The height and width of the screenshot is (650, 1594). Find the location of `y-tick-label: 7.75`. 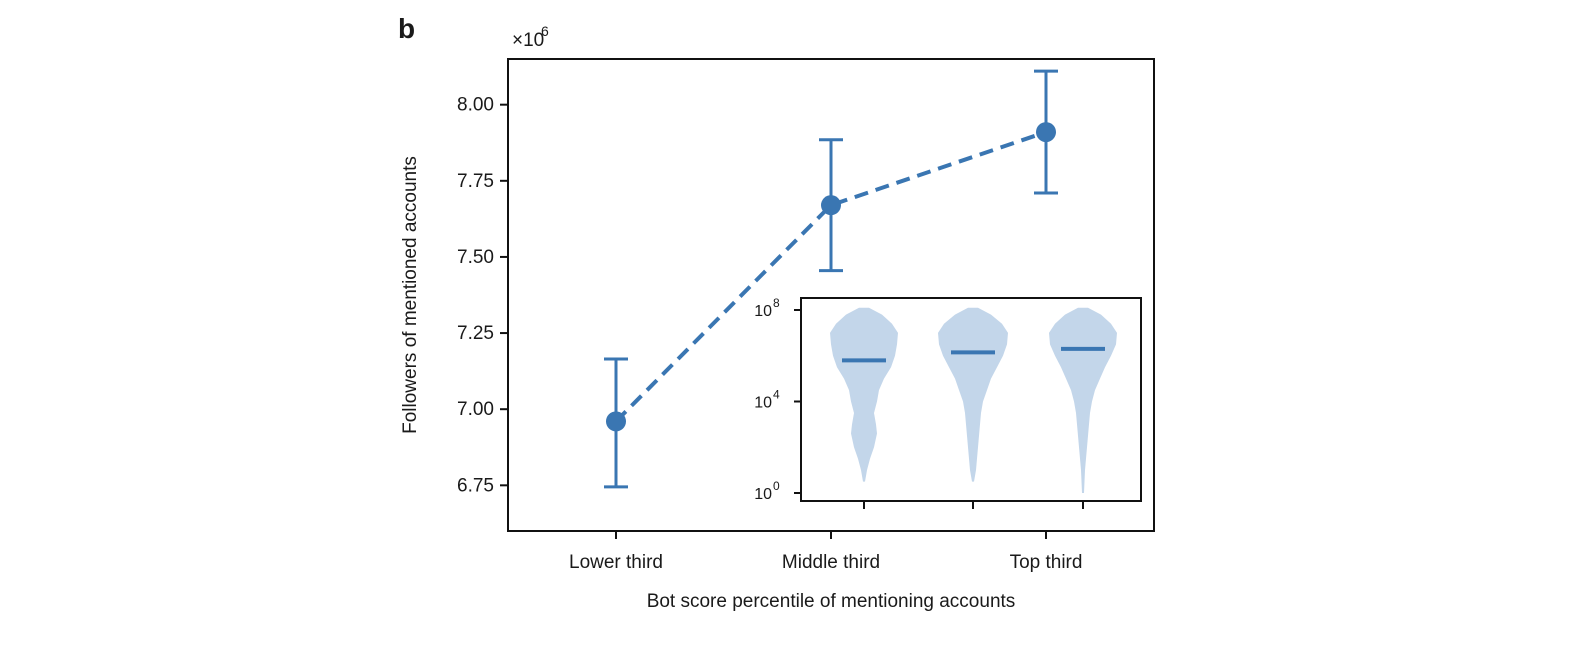

y-tick-label: 7.75 is located at coordinates (475, 181).